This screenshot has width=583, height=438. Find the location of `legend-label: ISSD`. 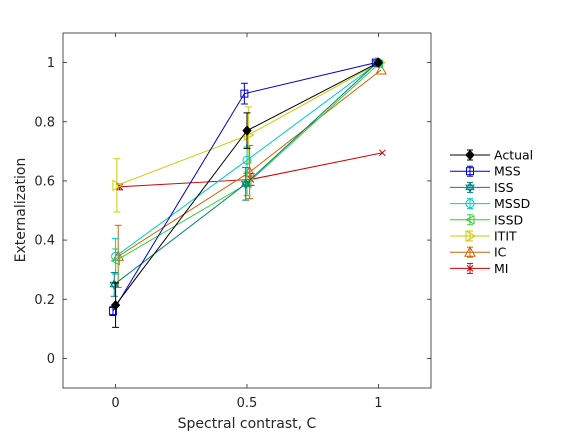

legend-label: ISSD is located at coordinates (508, 219).